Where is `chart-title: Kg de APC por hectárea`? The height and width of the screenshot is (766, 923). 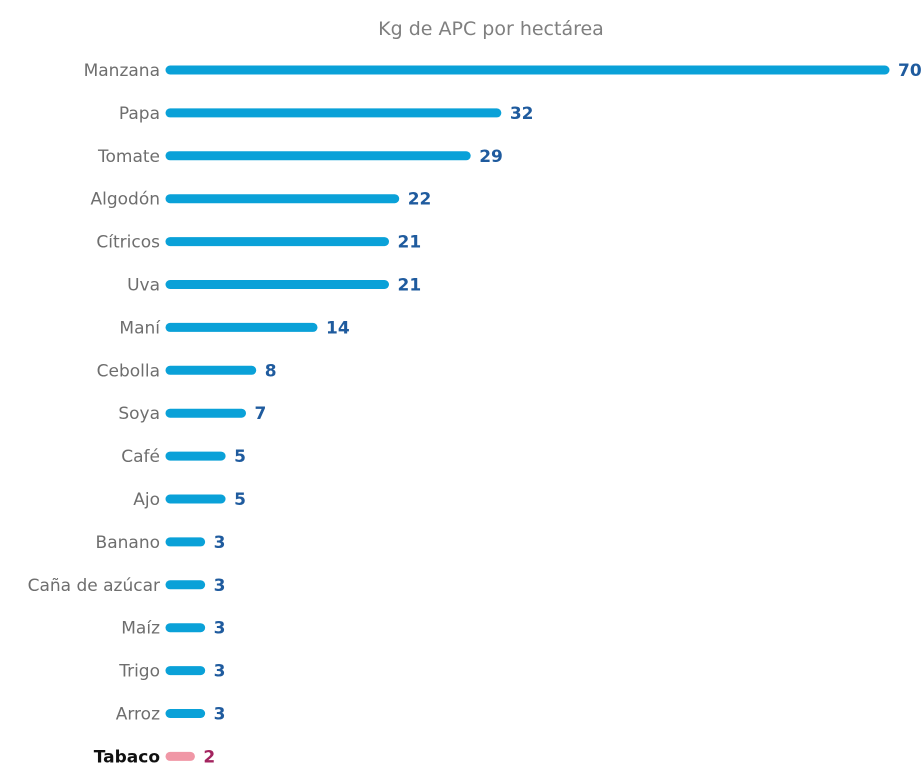 chart-title: Kg de APC por hectárea is located at coordinates (491, 29).